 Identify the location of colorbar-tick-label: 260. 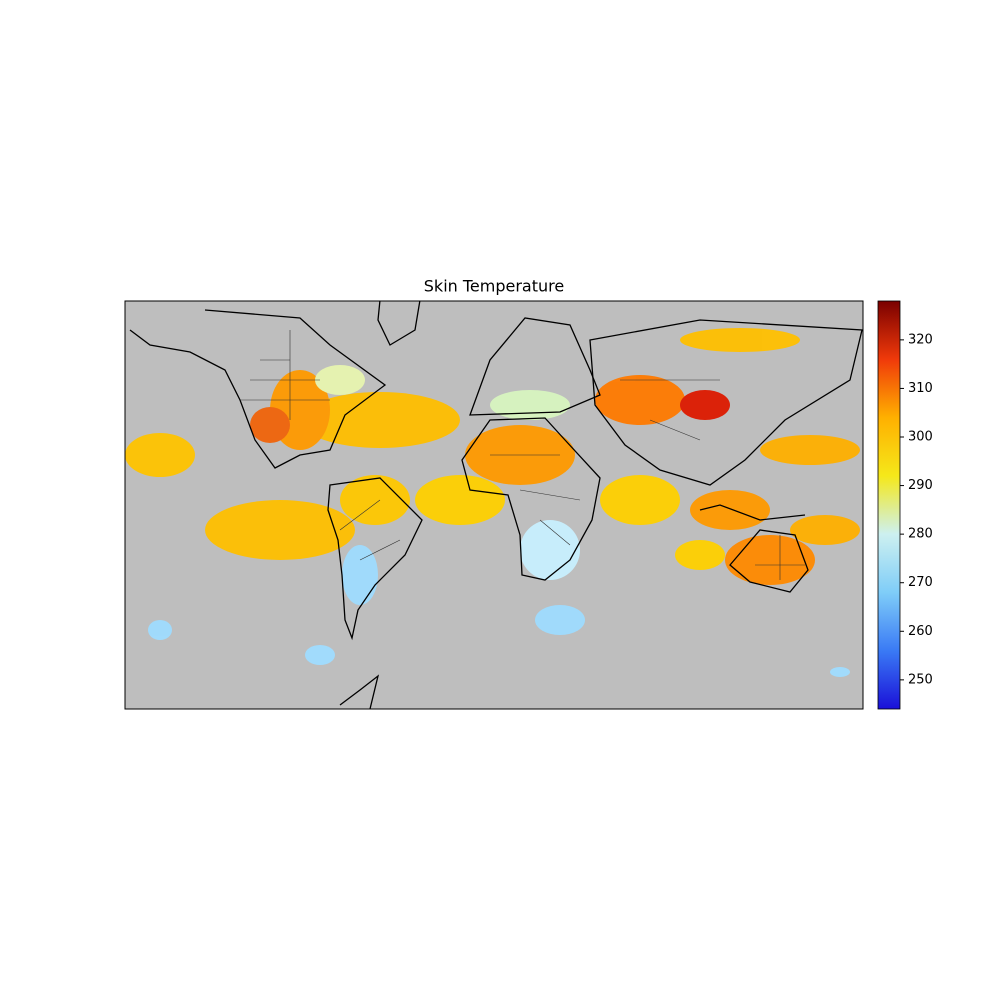
(920, 631).